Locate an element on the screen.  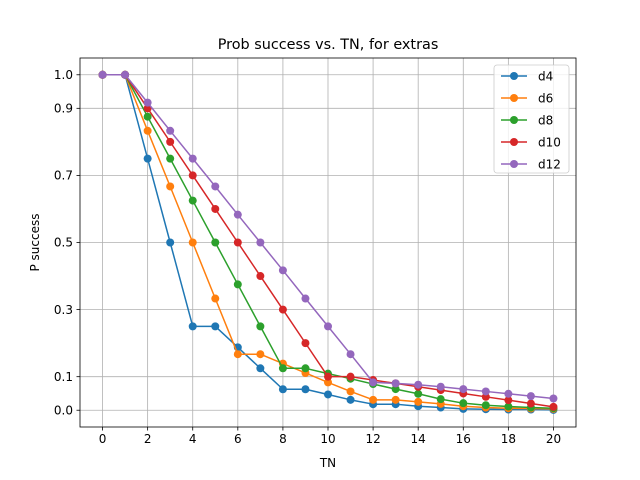
legend-items: d4 d6 d8 d10 d12 is located at coordinates (531, 120).